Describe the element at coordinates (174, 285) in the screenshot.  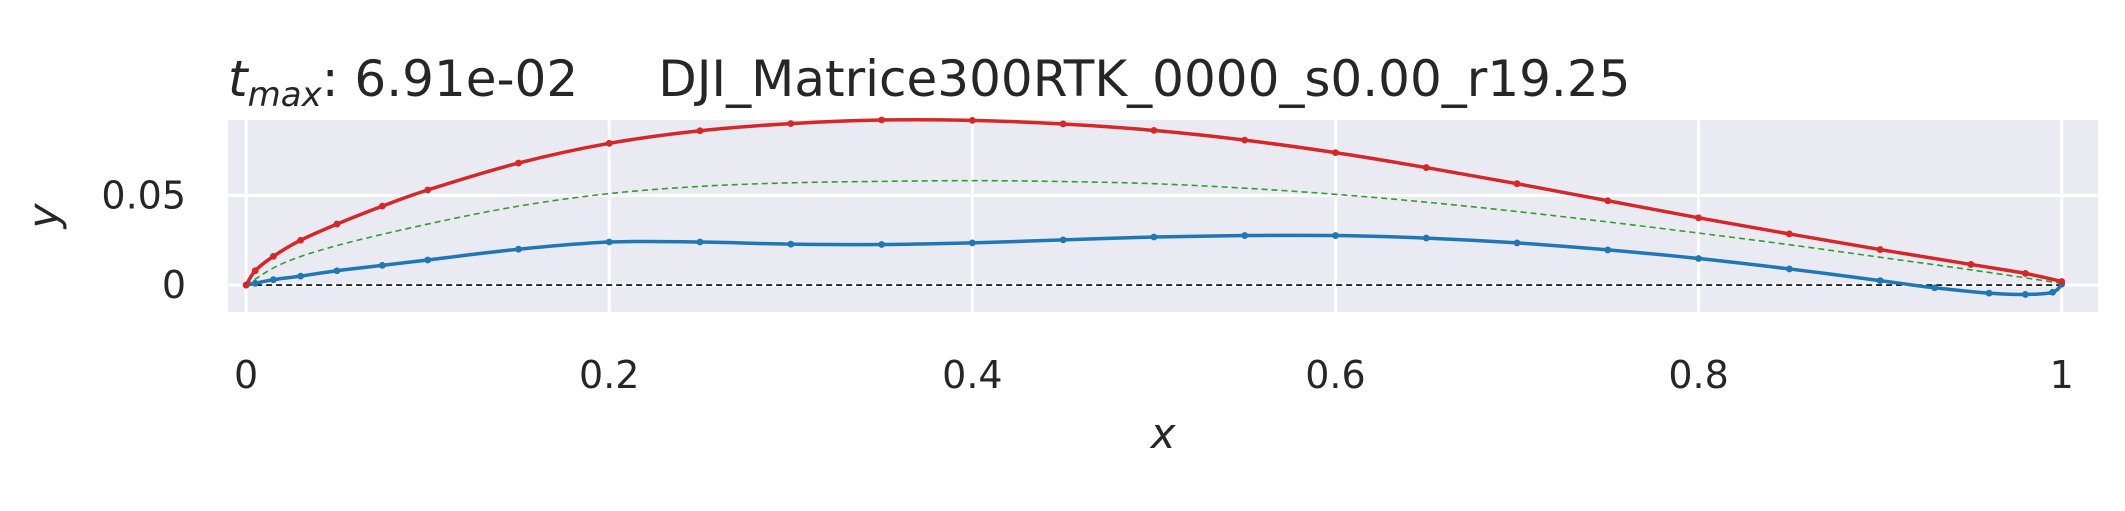
I see `y-tick-label: 0` at that location.